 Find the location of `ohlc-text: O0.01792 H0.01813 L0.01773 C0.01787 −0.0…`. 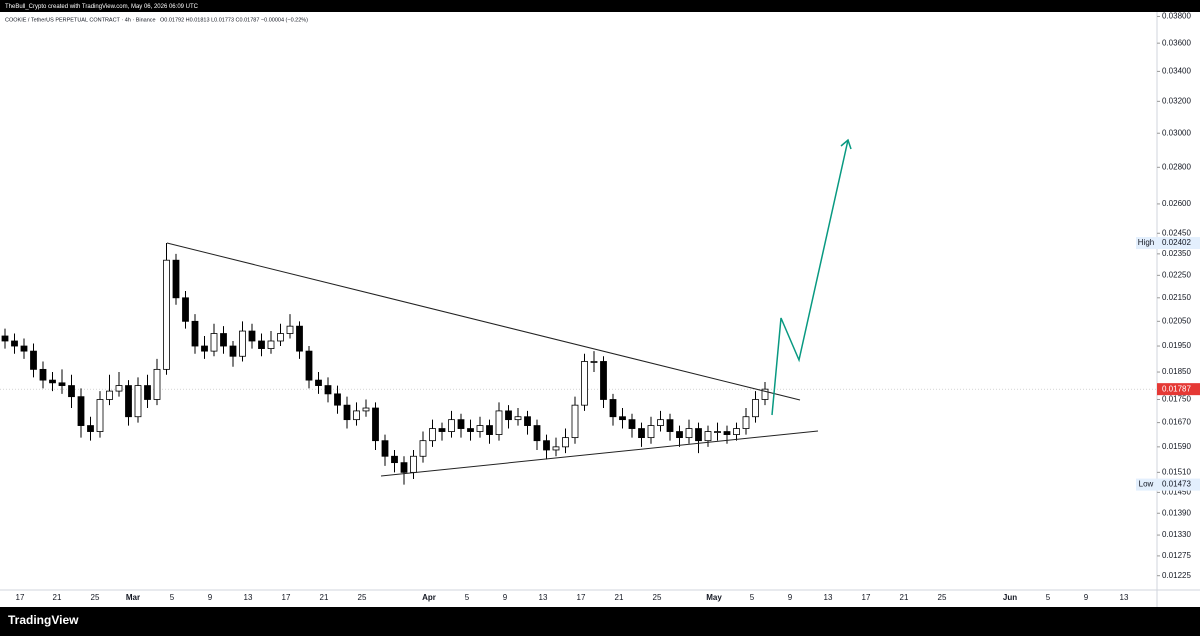

ohlc-text: O0.01792 H0.01813 L0.01773 C0.01787 −0.0… is located at coordinates (234, 20).